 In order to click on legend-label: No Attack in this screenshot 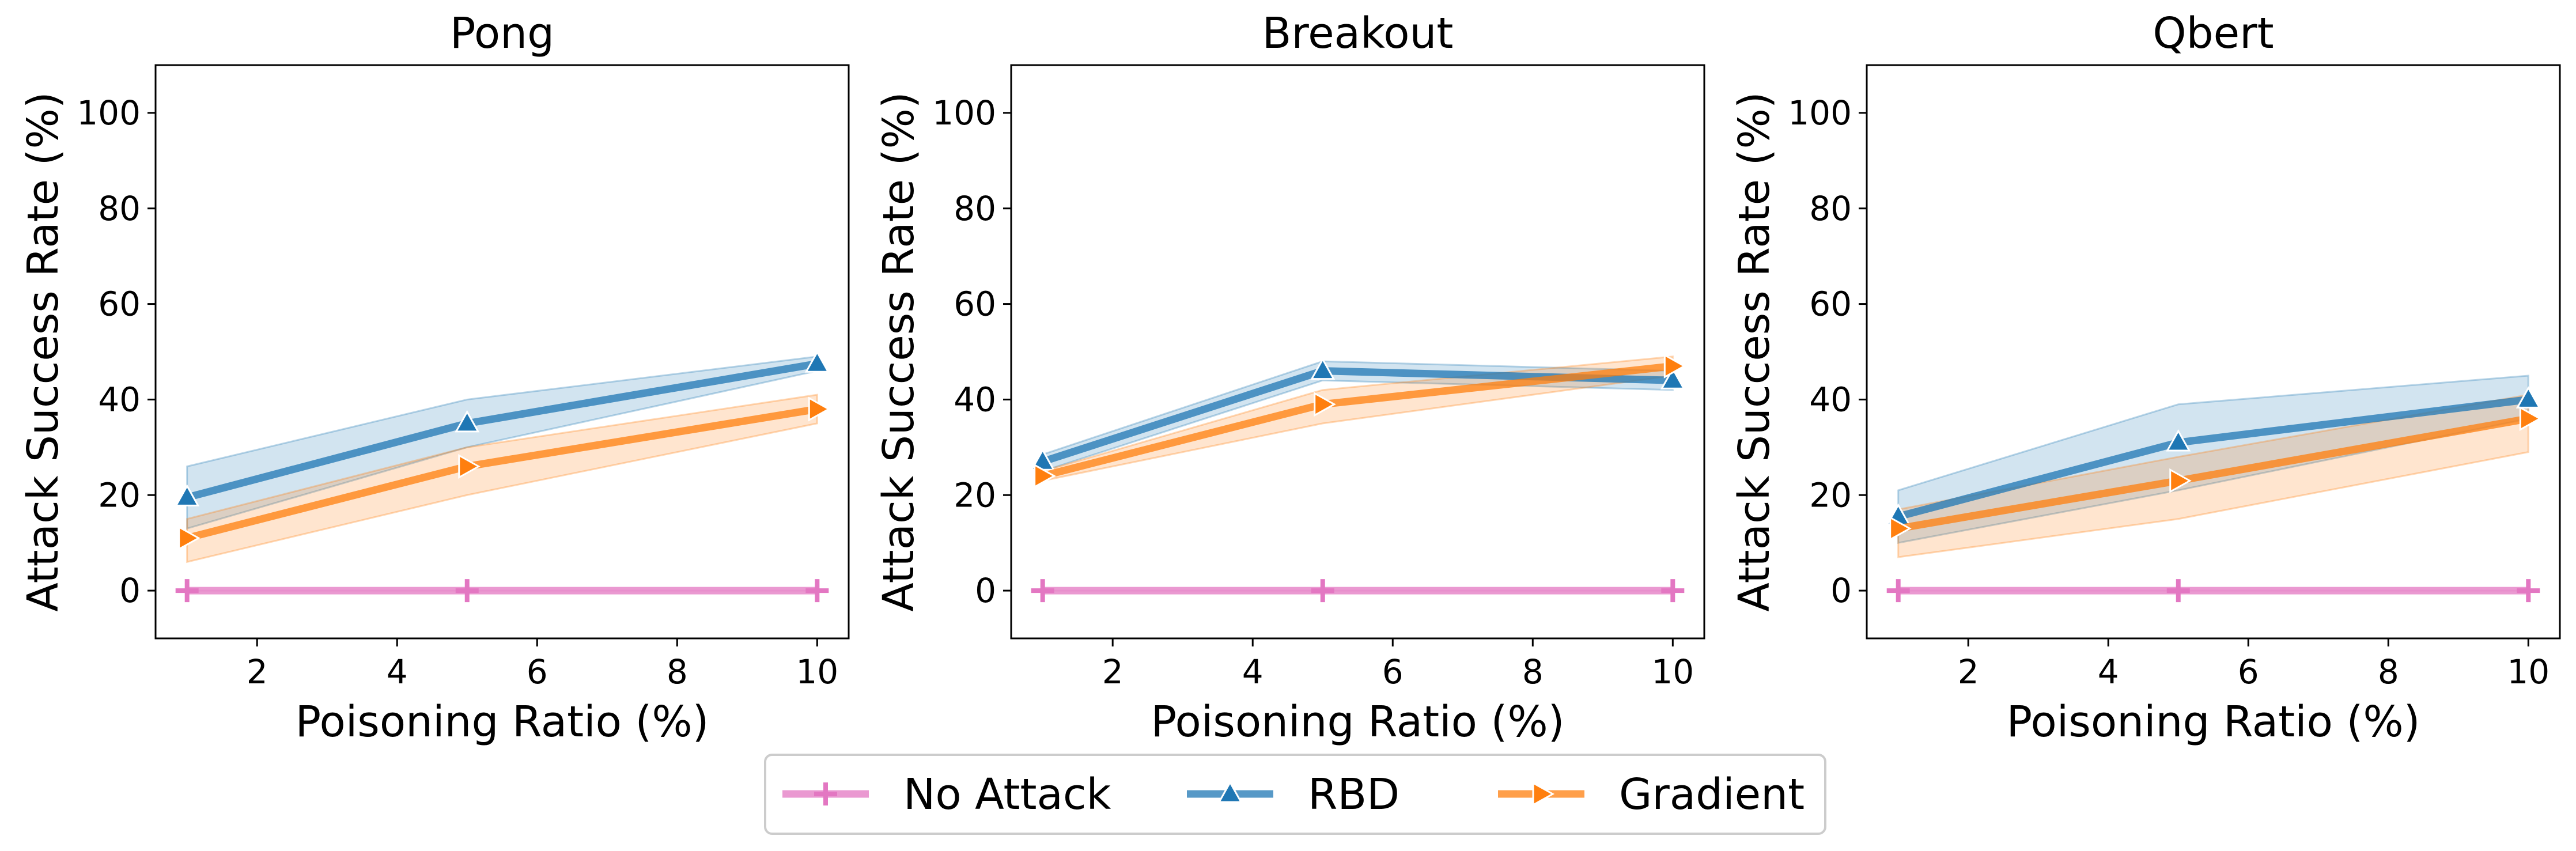, I will do `click(1007, 794)`.